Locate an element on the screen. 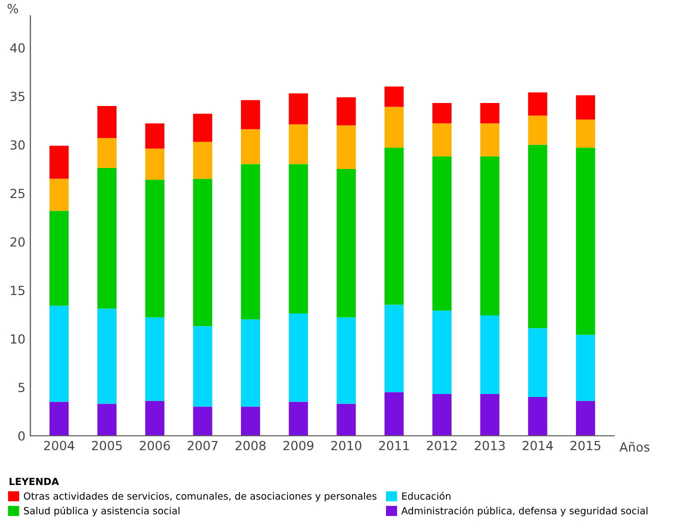 This screenshot has height=525, width=675. x-tick-label: 2015 is located at coordinates (585, 445).